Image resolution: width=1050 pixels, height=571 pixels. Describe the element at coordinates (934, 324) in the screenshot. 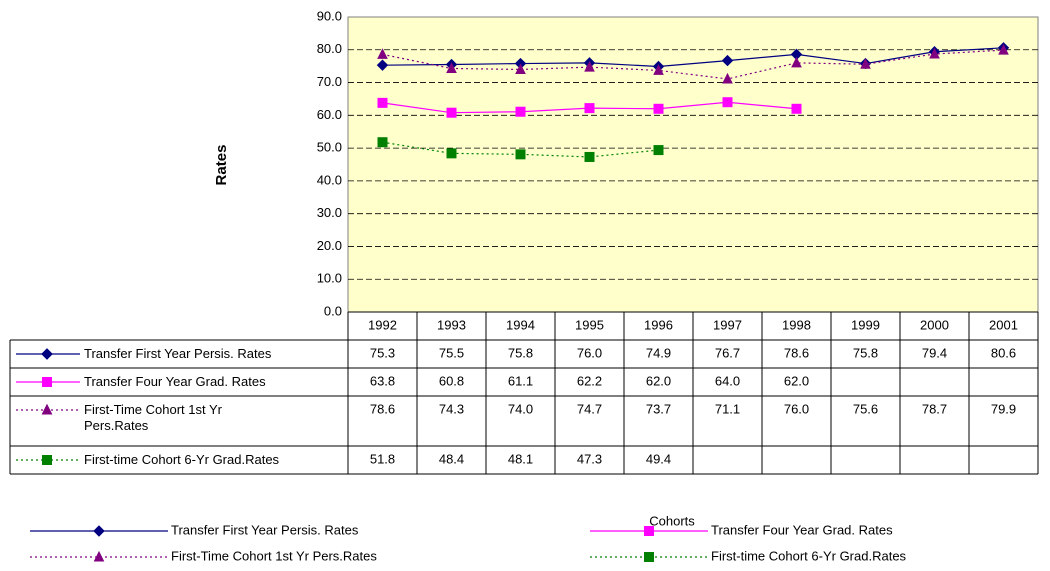

I see `x-tick-label: 2000` at that location.